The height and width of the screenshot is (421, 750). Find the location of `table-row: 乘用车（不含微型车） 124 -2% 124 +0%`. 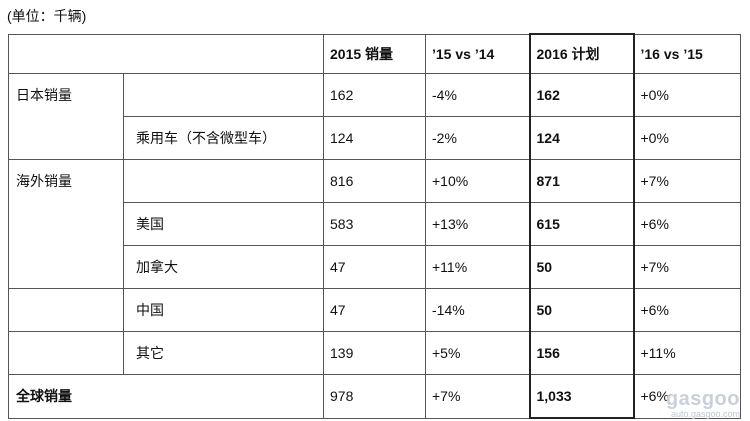

table-row: 乘用车（不含微型车） 124 -2% 124 +0% is located at coordinates (374, 138).